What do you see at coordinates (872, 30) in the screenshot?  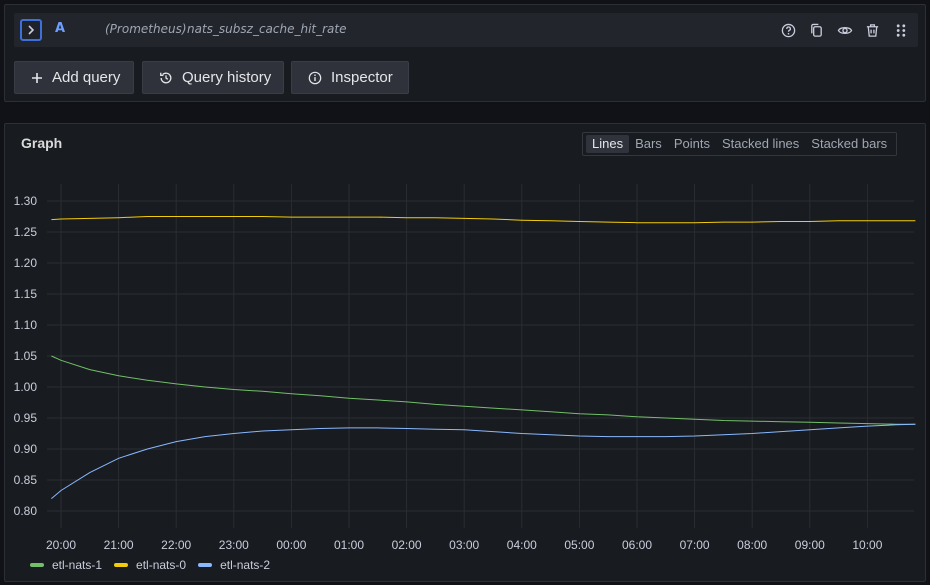 I see `trash-icon` at bounding box center [872, 30].